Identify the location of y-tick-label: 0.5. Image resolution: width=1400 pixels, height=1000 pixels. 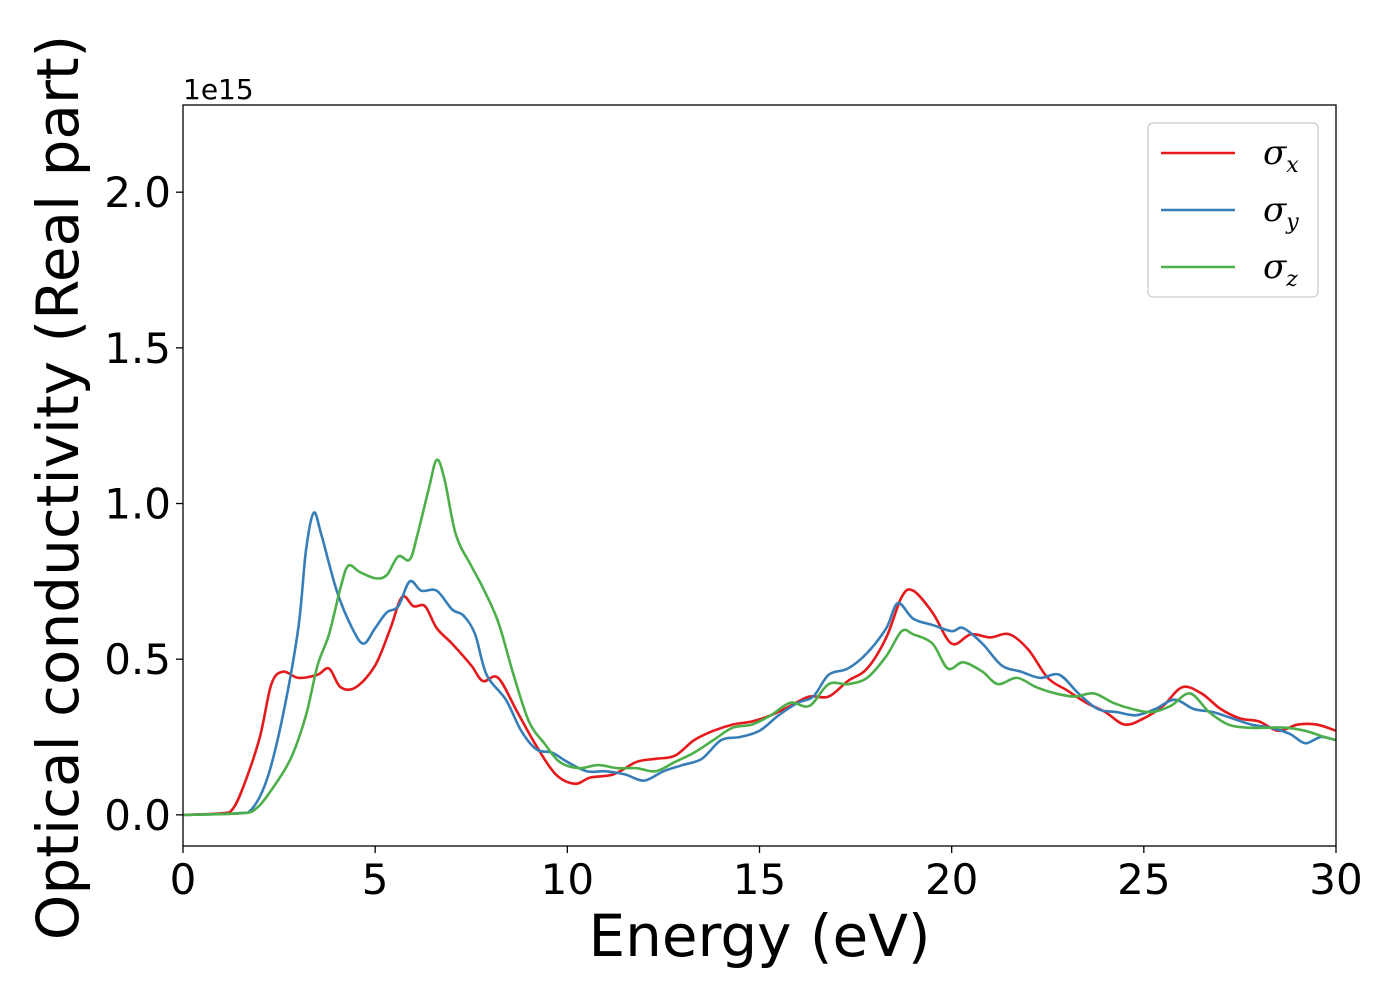
(137, 659).